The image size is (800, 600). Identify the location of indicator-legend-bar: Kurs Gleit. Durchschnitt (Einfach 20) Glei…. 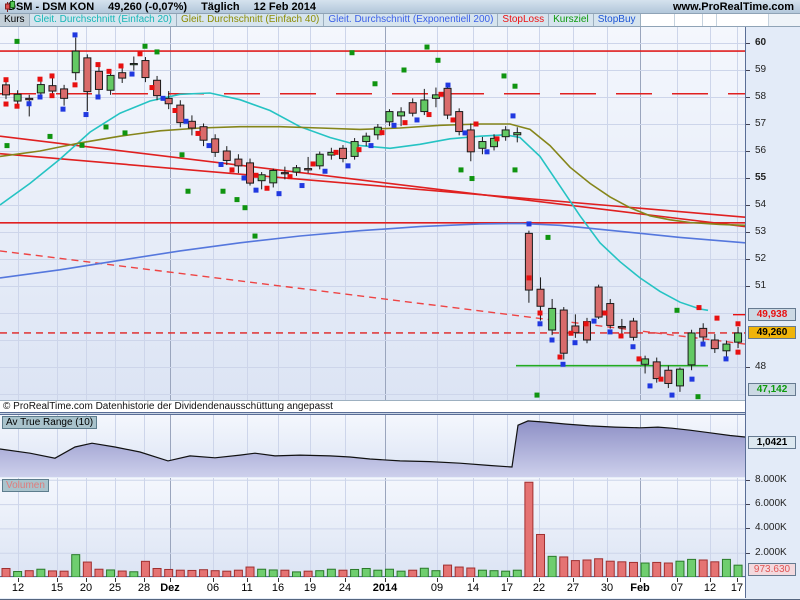
(400, 20).